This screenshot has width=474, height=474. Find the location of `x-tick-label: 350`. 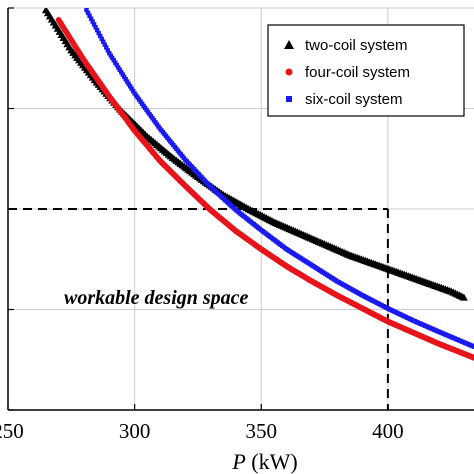

x-tick-label: 350 is located at coordinates (262, 431).